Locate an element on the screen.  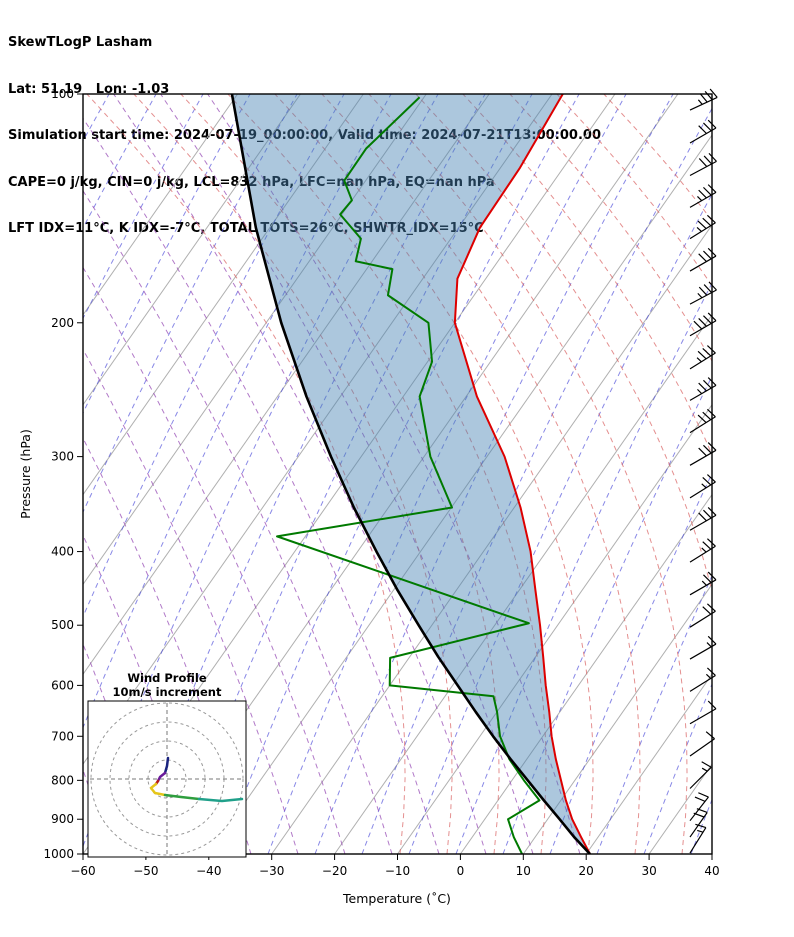
x-axis-label: Temperature (˚C) is located at coordinates (396, 898).